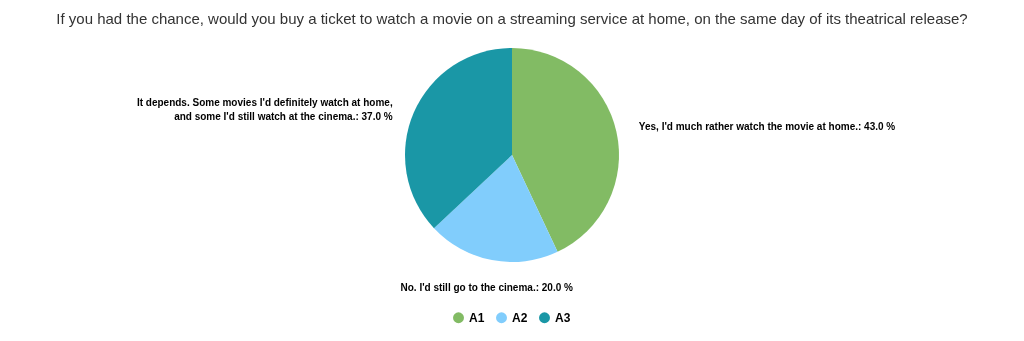 The height and width of the screenshot is (341, 1024). Describe the element at coordinates (487, 287) in the screenshot. I see `data-label: No. I'd still go to the cinema.: 20.0 %` at that location.